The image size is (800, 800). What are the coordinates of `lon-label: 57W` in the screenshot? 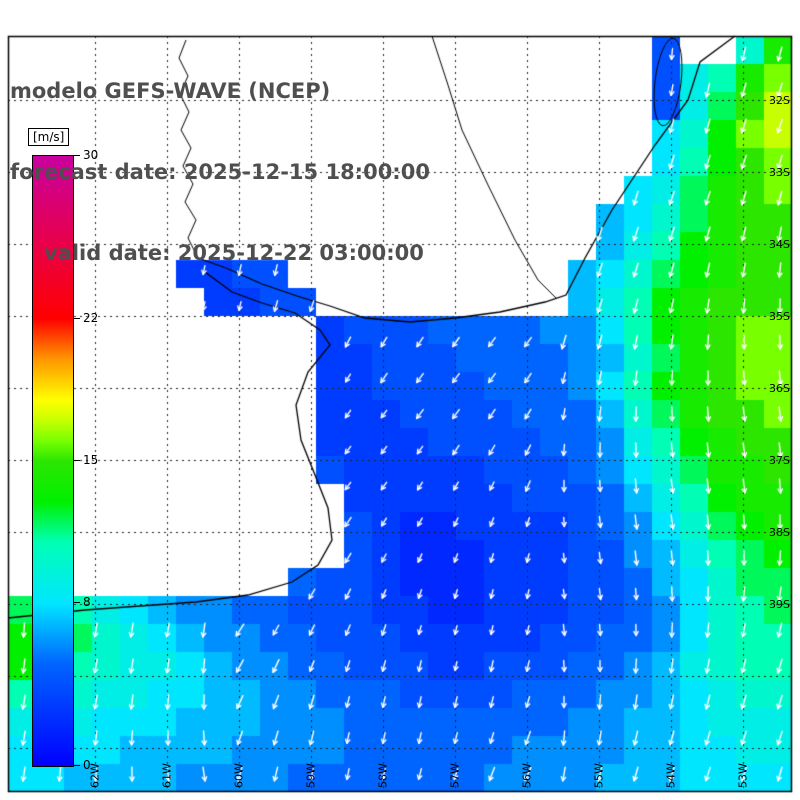 It's located at (455, 775).